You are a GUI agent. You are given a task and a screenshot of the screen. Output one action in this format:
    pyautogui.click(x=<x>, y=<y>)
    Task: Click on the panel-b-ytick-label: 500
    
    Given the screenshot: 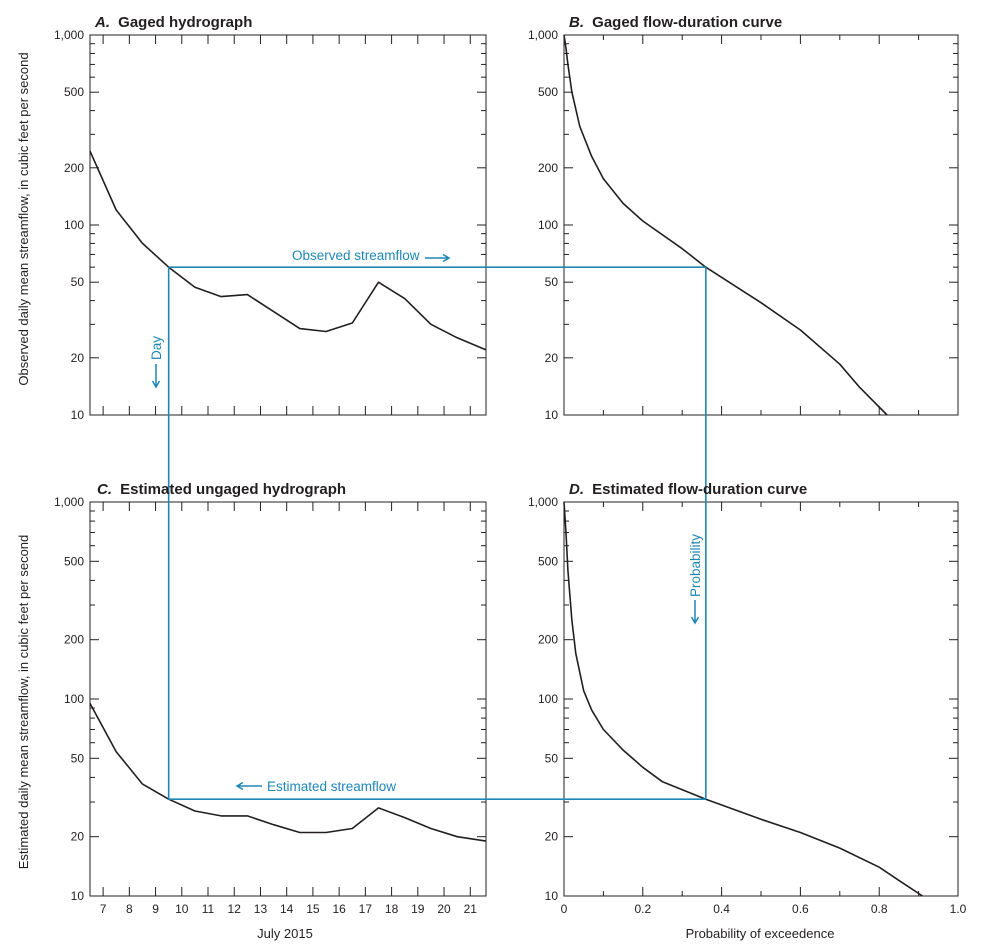 What is the action you would take?
    pyautogui.click(x=548, y=92)
    